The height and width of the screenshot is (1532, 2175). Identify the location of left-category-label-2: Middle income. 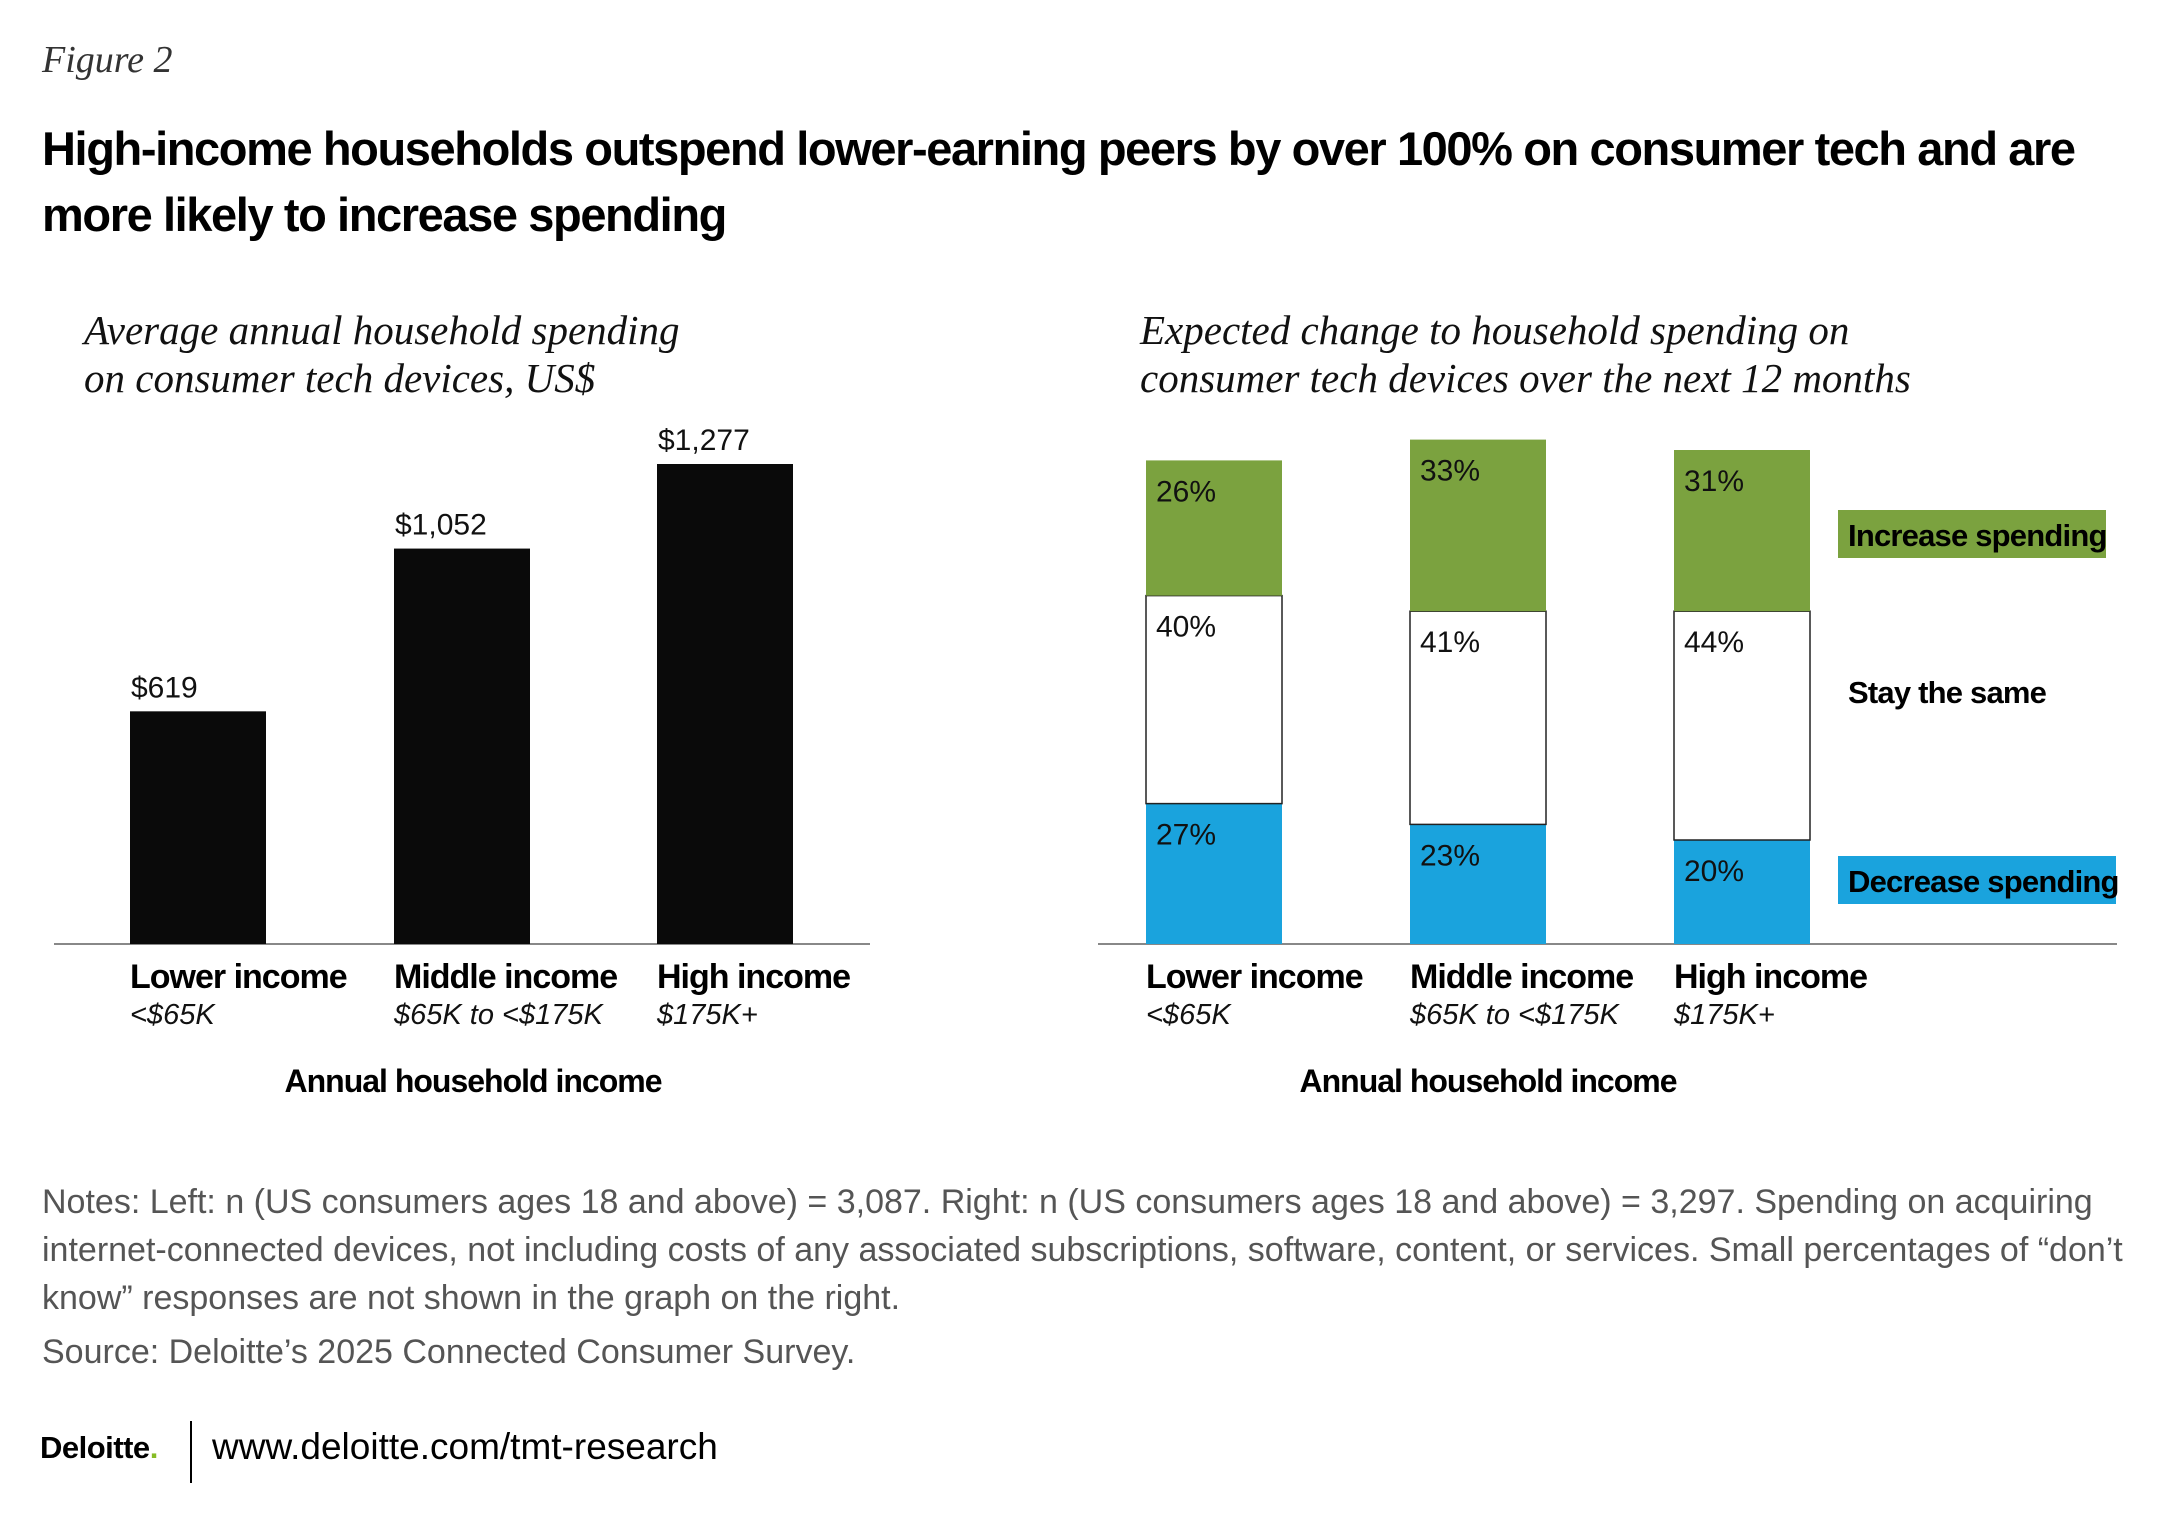
(505, 977).